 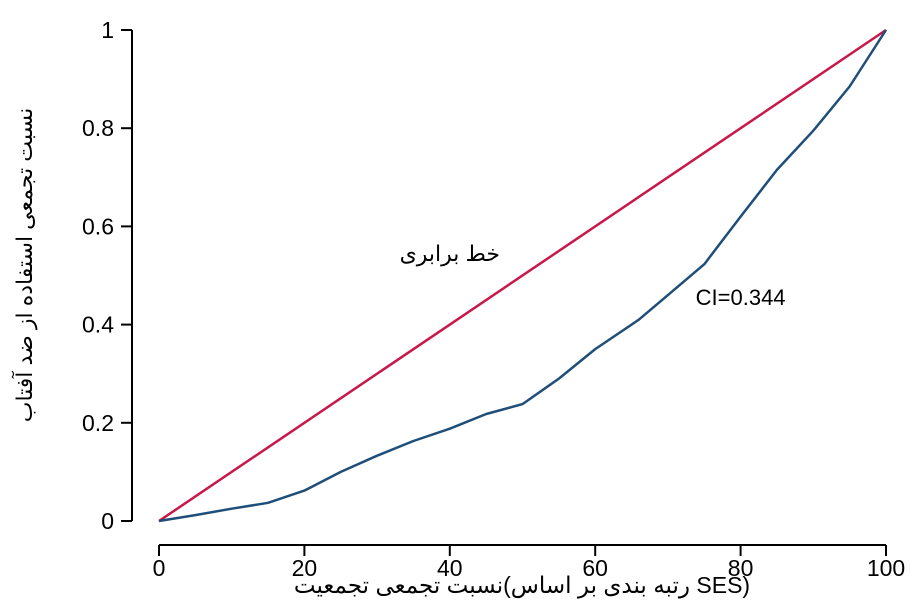 What do you see at coordinates (98, 325) in the screenshot?
I see `y-tick-label: 0.4` at bounding box center [98, 325].